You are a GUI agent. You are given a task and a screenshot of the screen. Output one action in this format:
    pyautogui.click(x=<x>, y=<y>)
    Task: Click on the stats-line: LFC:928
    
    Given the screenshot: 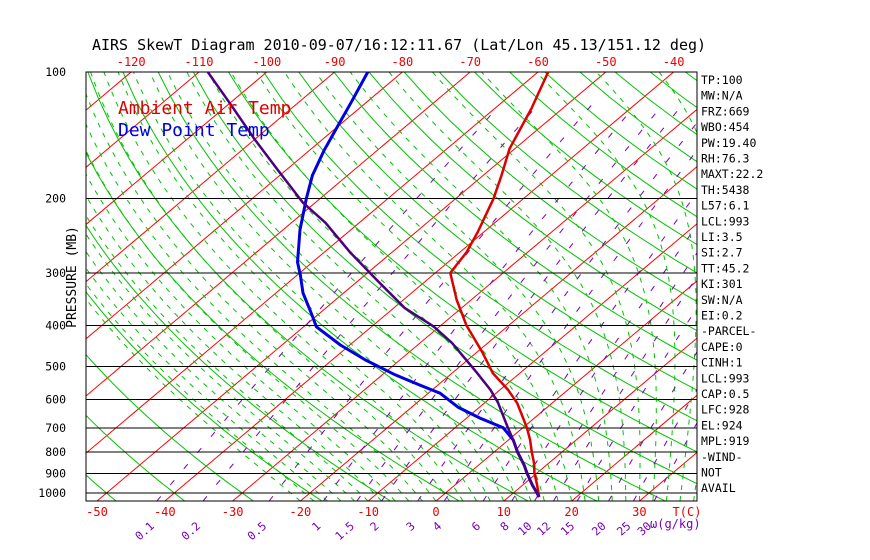 What is the action you would take?
    pyautogui.click(x=725, y=410)
    